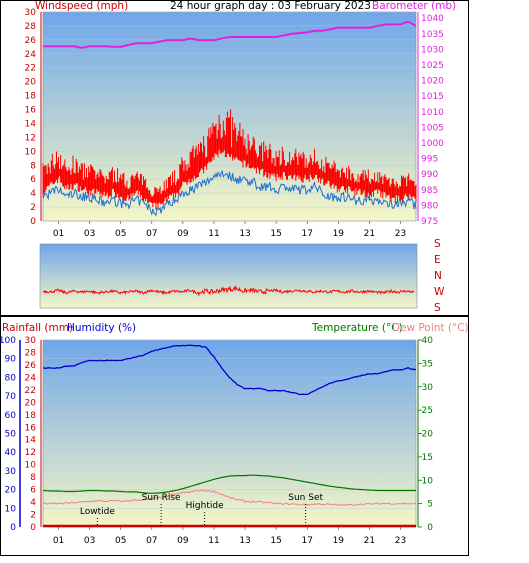  I want to click on windspeed-tick-label: 20, so click(31, 83).